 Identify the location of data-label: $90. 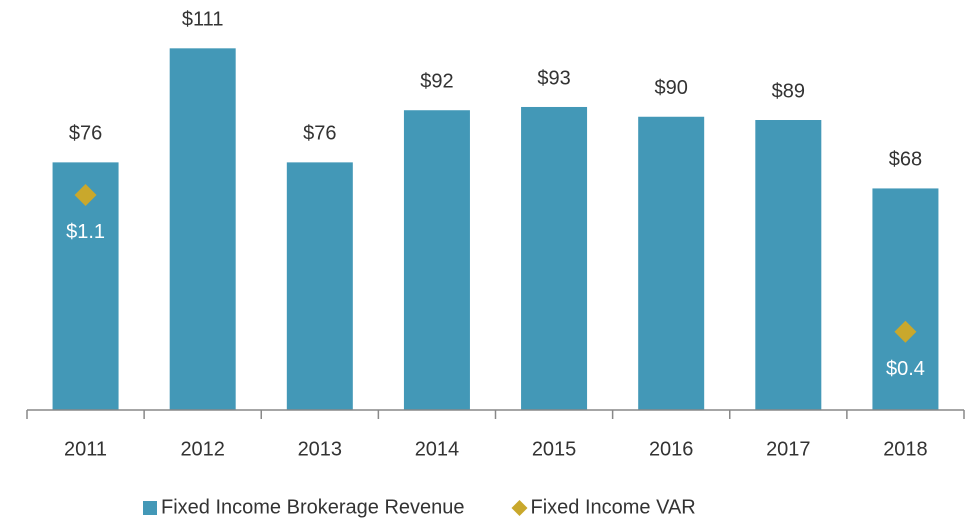
(671, 88).